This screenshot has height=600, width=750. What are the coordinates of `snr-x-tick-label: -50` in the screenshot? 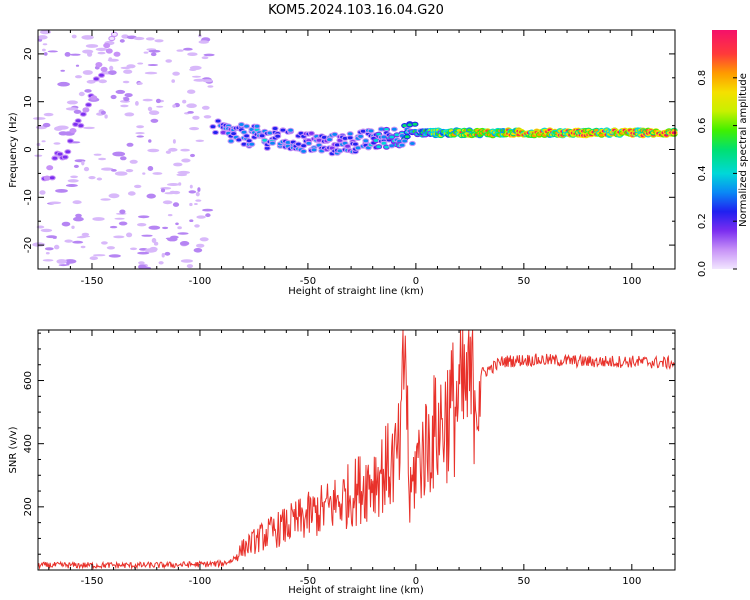 It's located at (308, 581).